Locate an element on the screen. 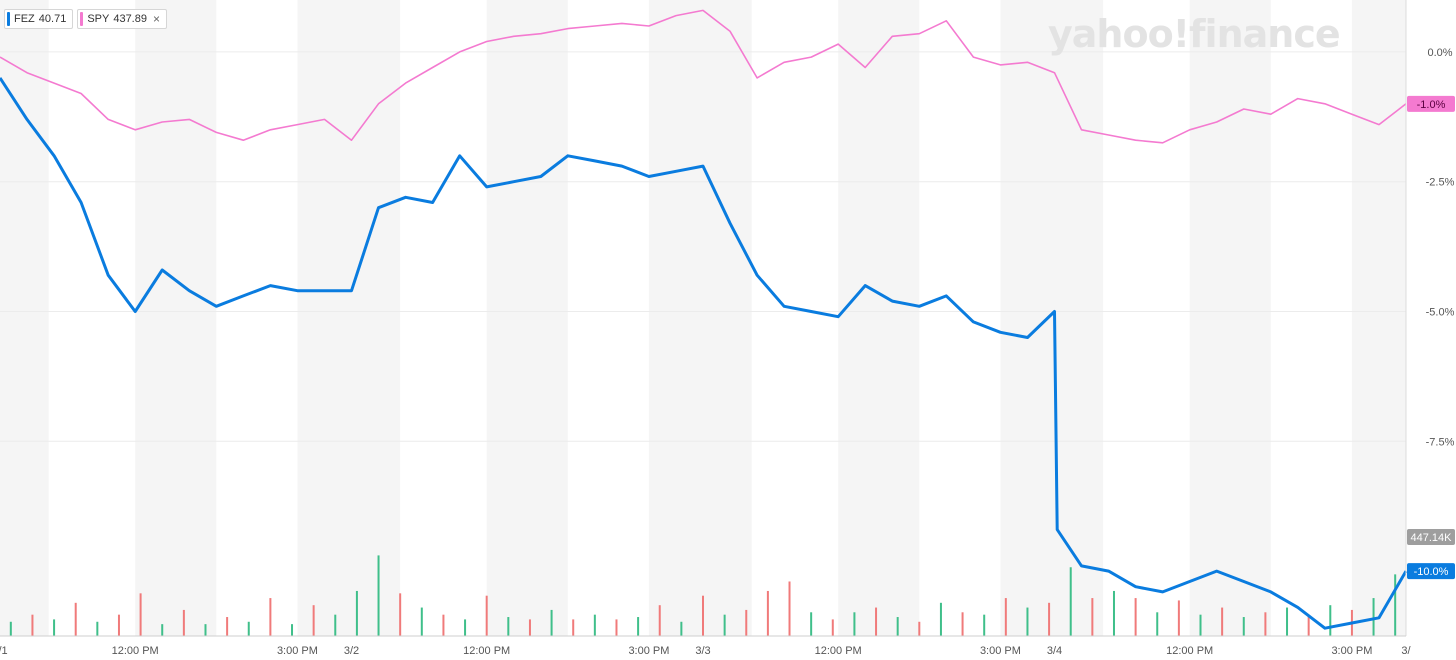  fez-last-value-badge-bg is located at coordinates (1431, 571).